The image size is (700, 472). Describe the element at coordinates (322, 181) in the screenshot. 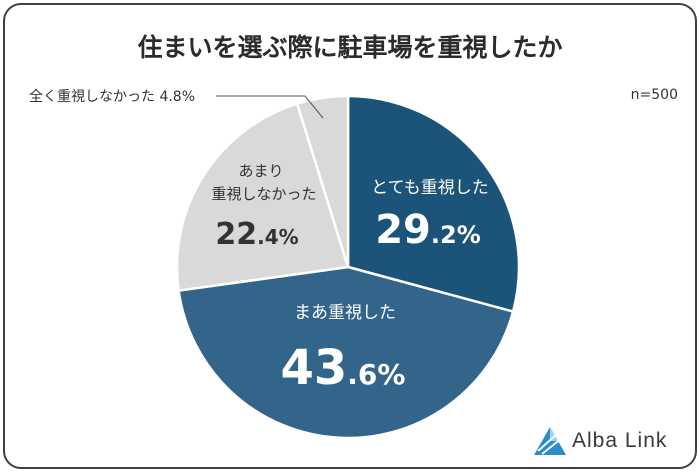

I see `pie-slice-not-at-all-important` at that location.